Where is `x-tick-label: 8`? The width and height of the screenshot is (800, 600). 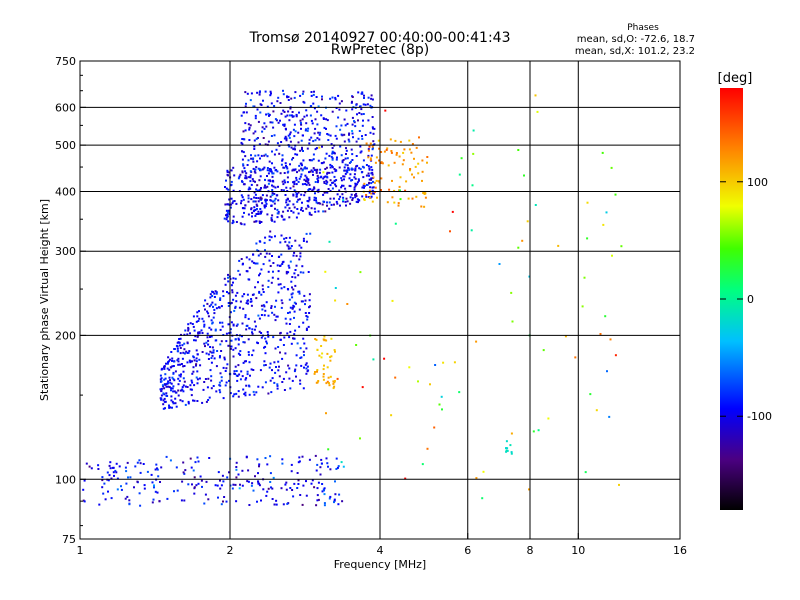 x-tick-label: 8 is located at coordinates (530, 550).